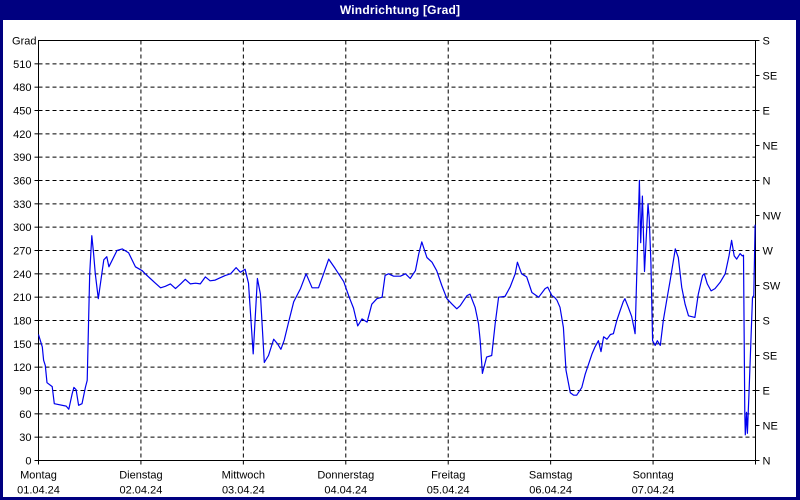 The width and height of the screenshot is (800, 500). What do you see at coordinates (22, 65) in the screenshot?
I see `y-left-tick-label: 510` at bounding box center [22, 65].